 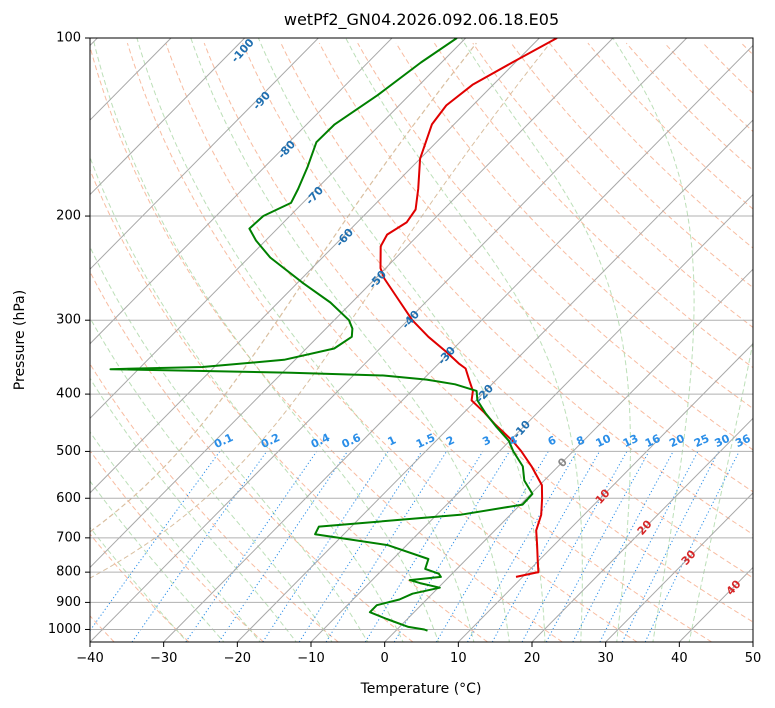 I want to click on y-tick-label: 1000, so click(x=64, y=629).